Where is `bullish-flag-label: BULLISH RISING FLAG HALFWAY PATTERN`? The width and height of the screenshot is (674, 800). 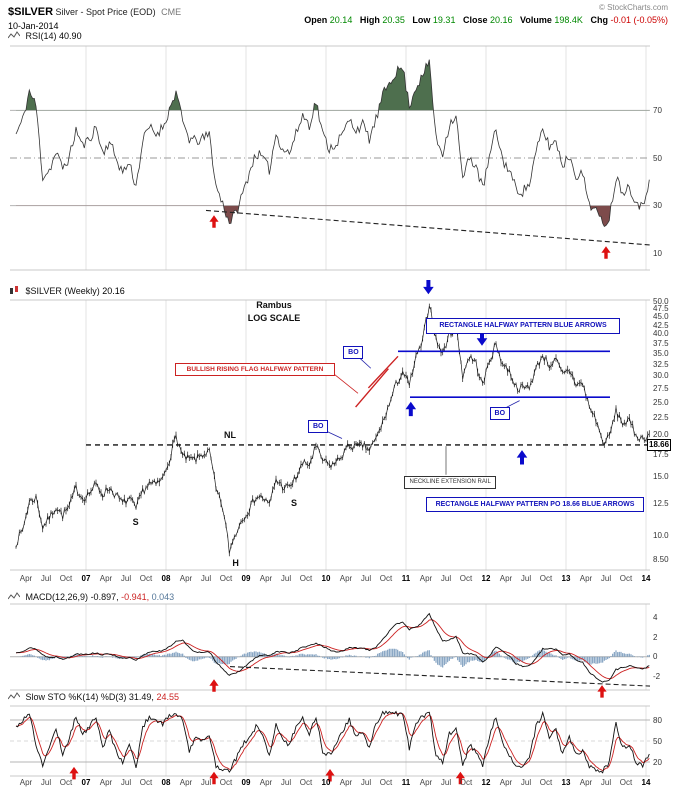 bullish-flag-label: BULLISH RISING FLAG HALFWAY PATTERN is located at coordinates (255, 369).